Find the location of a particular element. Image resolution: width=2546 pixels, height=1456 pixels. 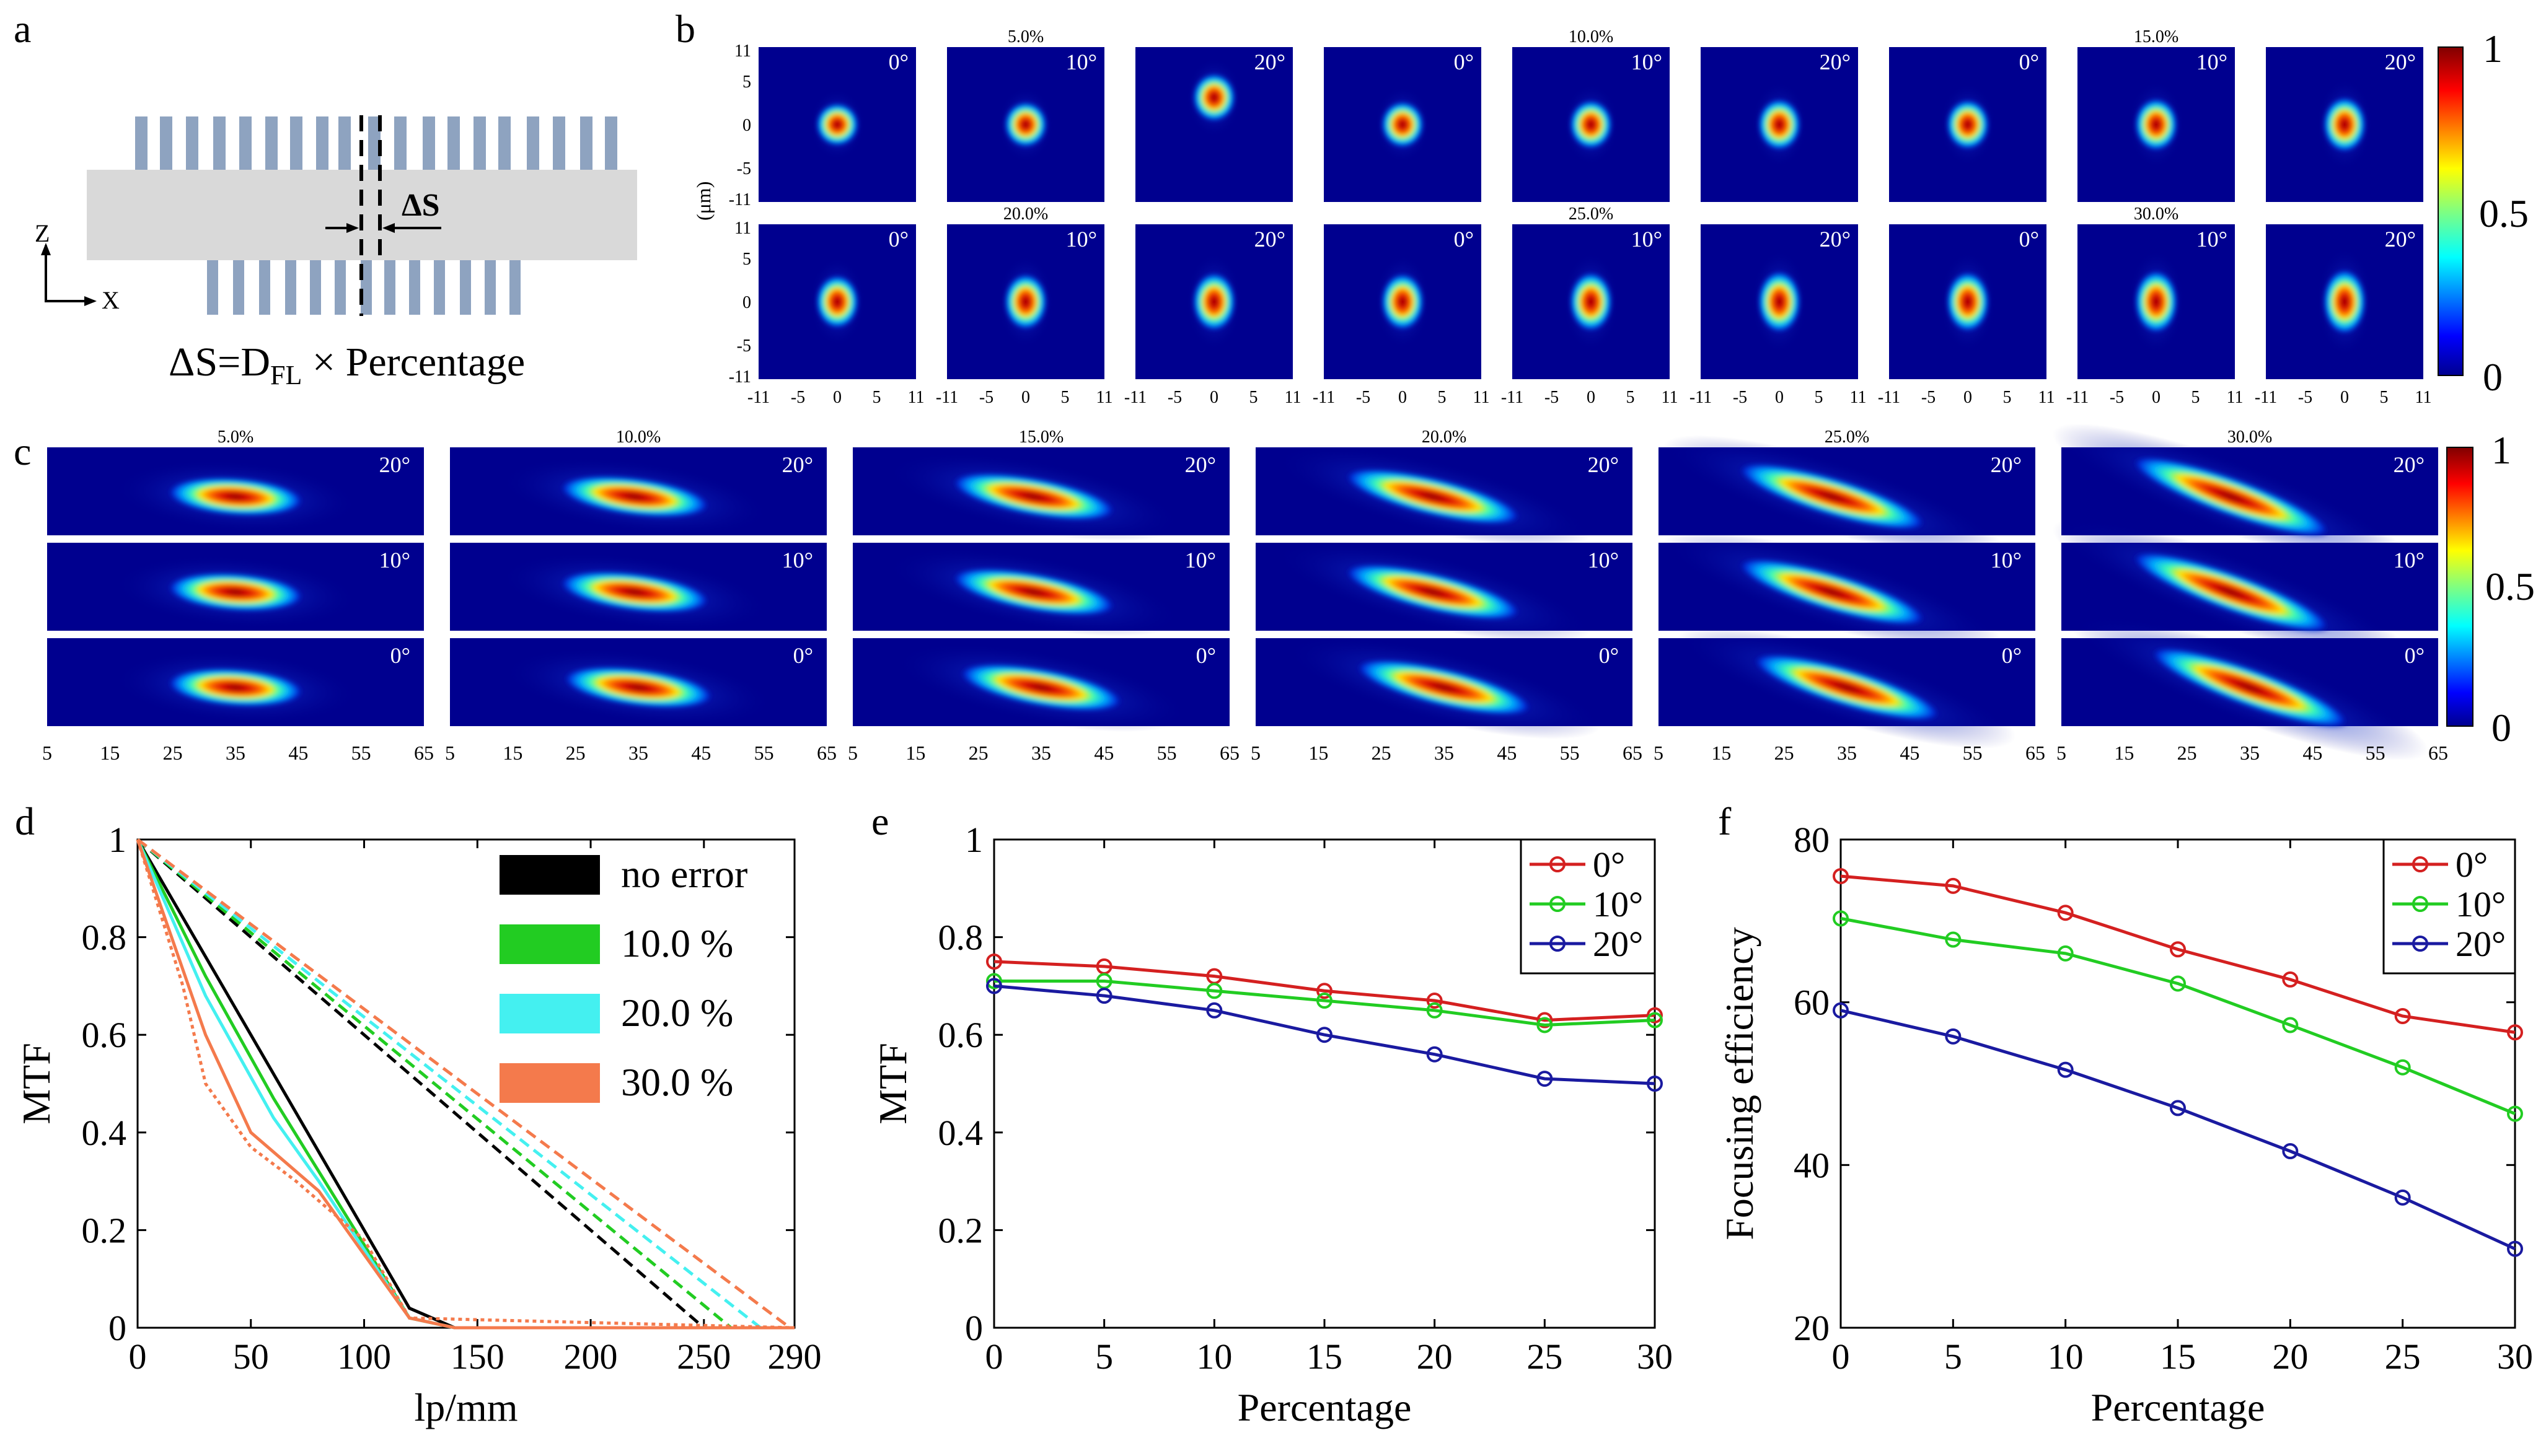

spot-map: 0° is located at coordinates (1402, 301).